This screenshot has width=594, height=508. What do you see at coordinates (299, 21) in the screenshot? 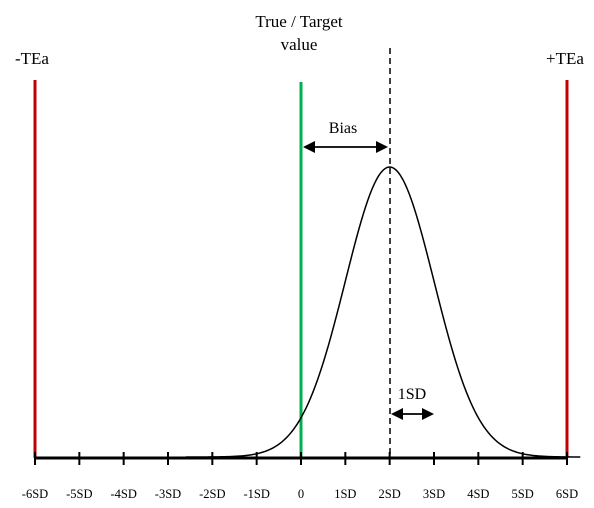
I see `true-target-label-line1: True / Target` at bounding box center [299, 21].